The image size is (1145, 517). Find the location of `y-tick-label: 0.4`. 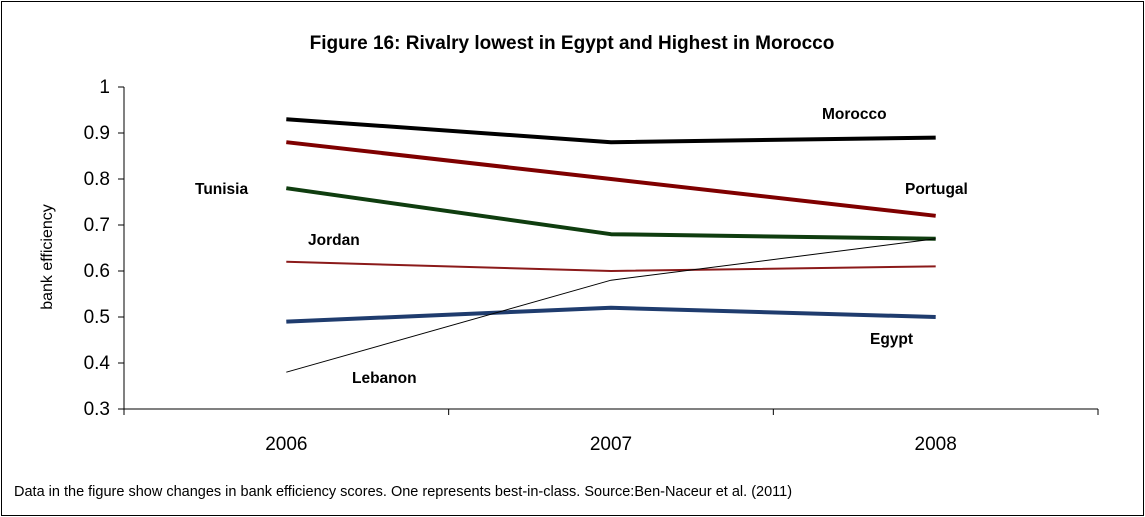

y-tick-label: 0.4 is located at coordinates (97, 363).